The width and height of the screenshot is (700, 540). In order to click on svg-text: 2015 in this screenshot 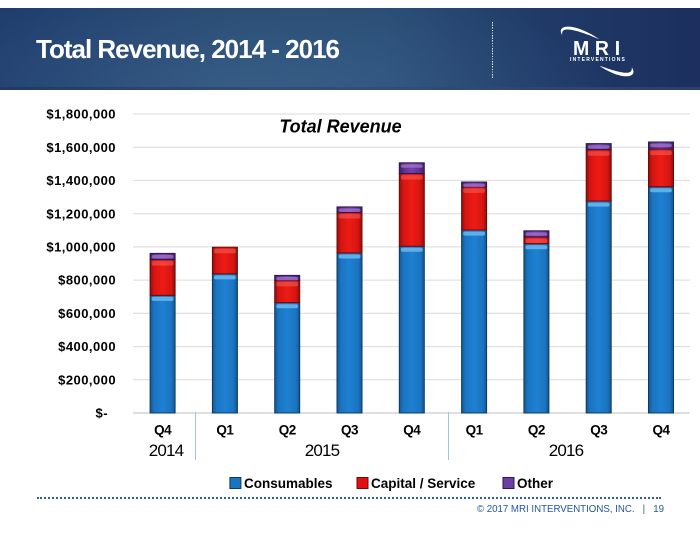, I will do `click(322, 450)`.